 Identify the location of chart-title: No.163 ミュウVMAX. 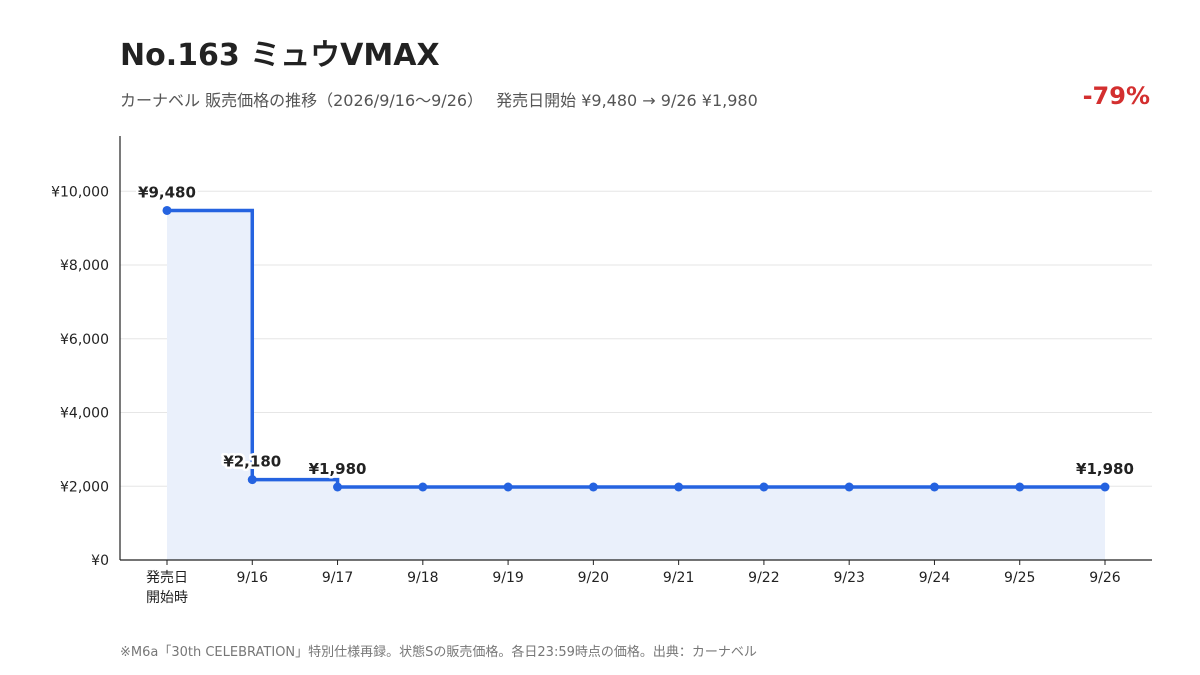
(280, 55).